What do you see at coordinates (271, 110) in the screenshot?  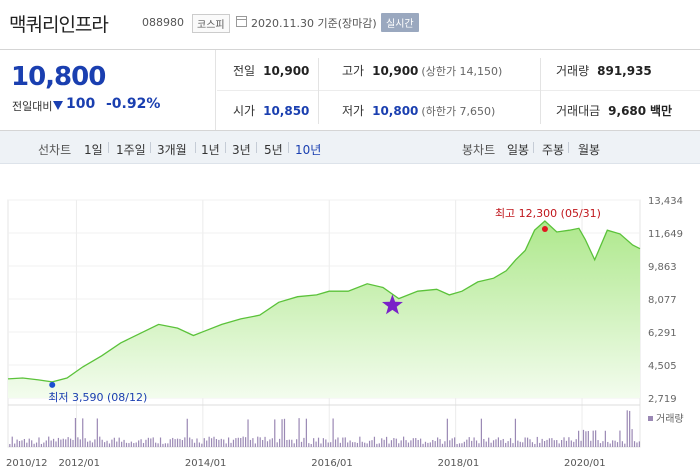 I see `open-cell: 시가 10,850` at bounding box center [271, 110].